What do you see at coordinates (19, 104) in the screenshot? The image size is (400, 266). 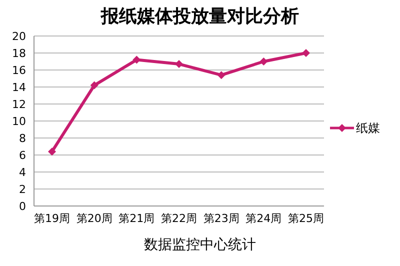 I see `y-tick-label: 12` at bounding box center [19, 104].